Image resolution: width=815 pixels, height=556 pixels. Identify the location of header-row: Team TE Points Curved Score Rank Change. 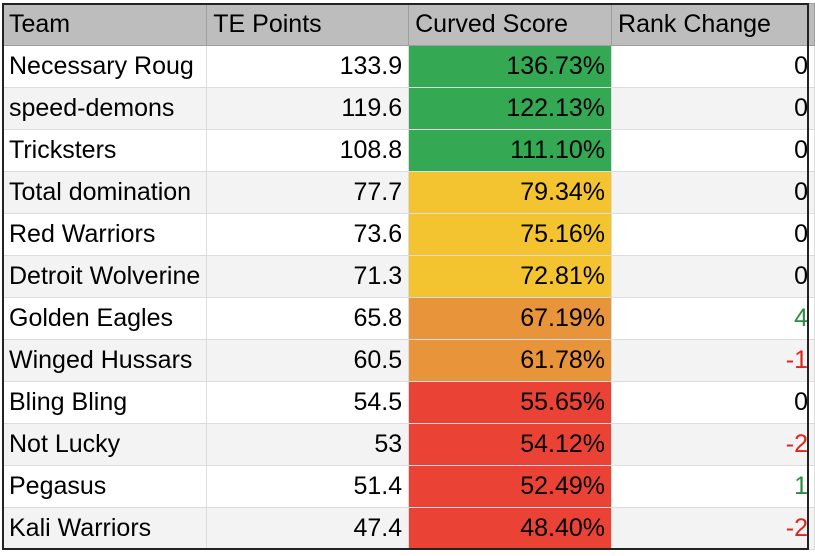
(408, 24).